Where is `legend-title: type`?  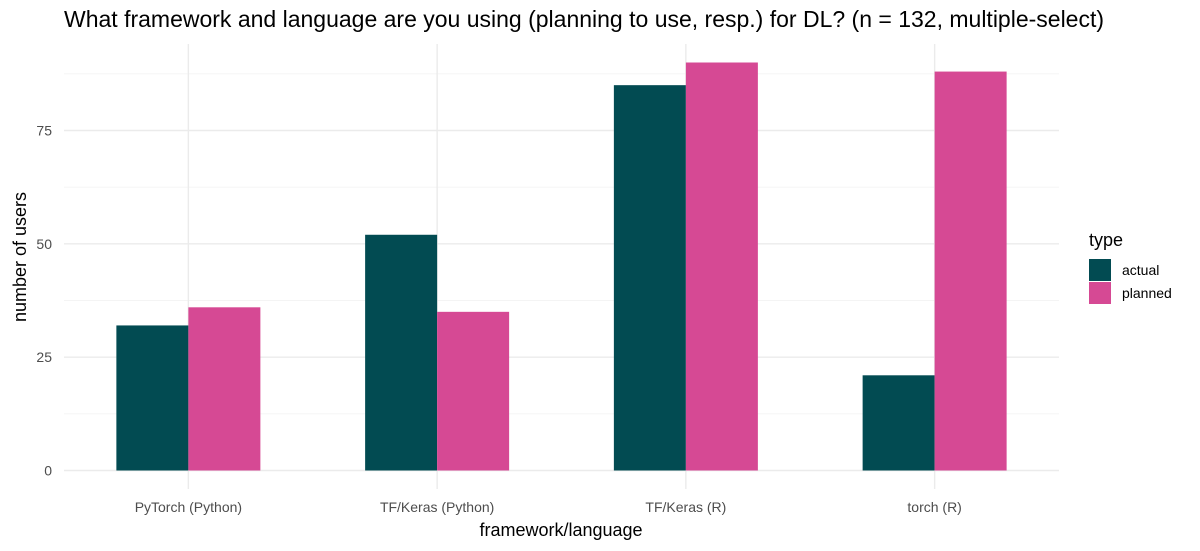
legend-title: type is located at coordinates (1106, 240).